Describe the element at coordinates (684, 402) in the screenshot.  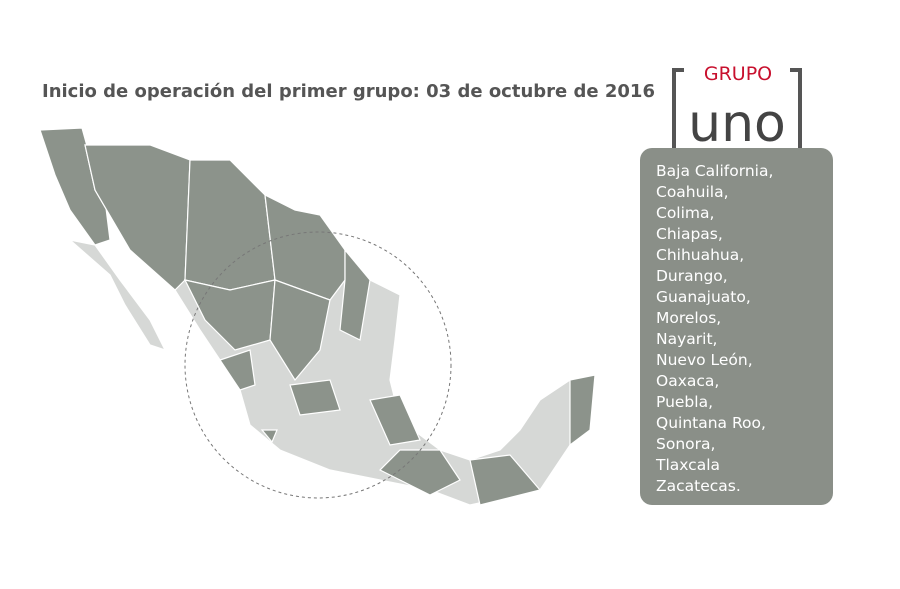
I see `state-name: Puebla,` at that location.